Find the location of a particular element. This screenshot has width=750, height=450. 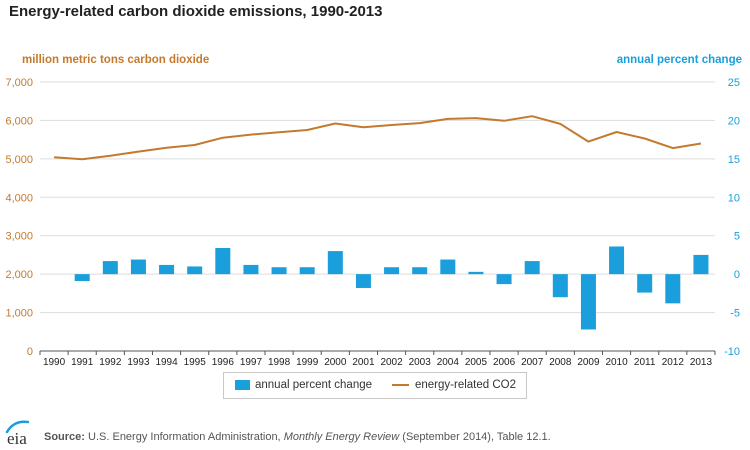

x-tick-label: 2009 is located at coordinates (588, 362).